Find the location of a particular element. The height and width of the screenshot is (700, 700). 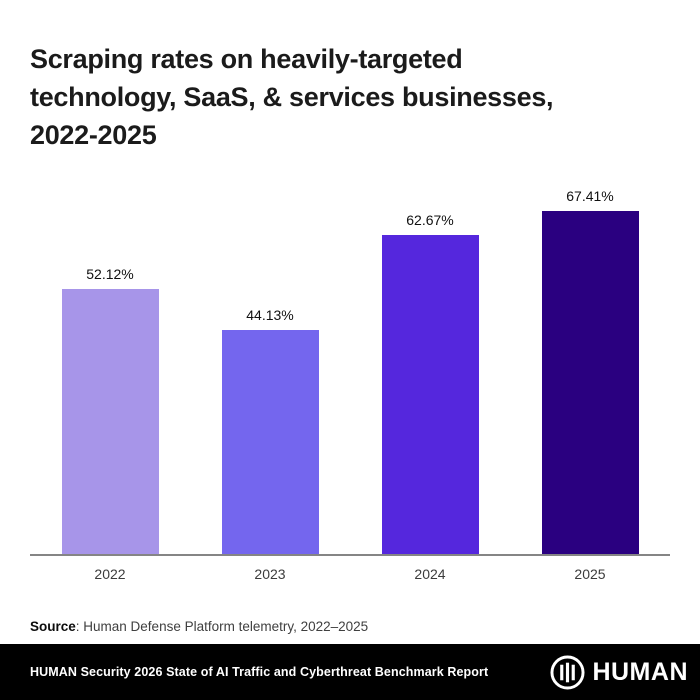

chart-title-line-3: 2022-2025 is located at coordinates (93, 135).